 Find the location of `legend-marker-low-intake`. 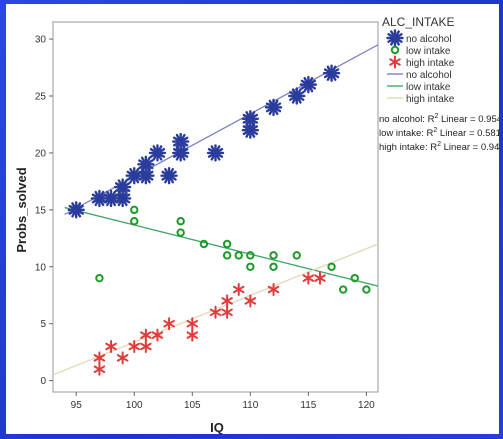

legend-marker-low-intake is located at coordinates (395, 50).